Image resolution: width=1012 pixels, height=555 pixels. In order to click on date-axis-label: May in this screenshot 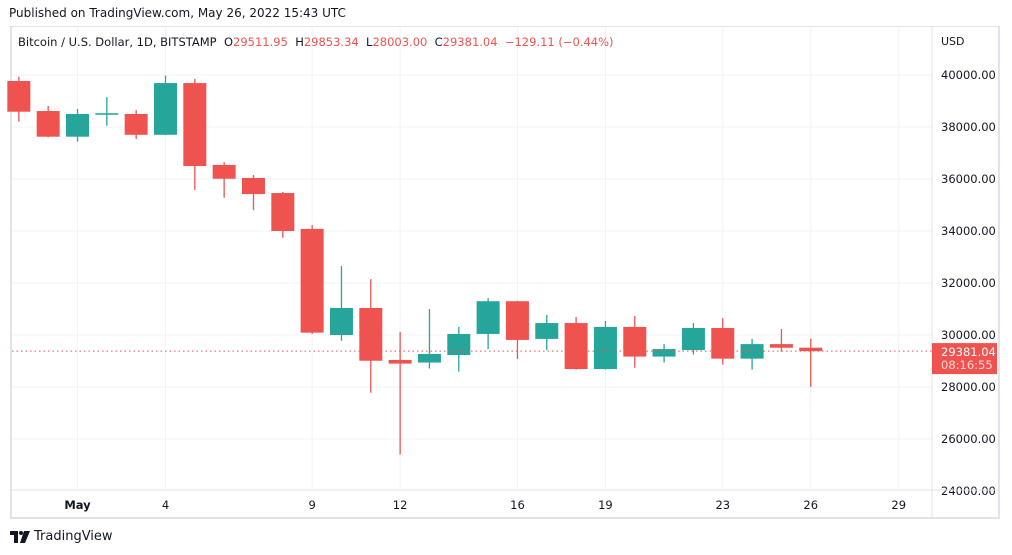, I will do `click(77, 505)`.